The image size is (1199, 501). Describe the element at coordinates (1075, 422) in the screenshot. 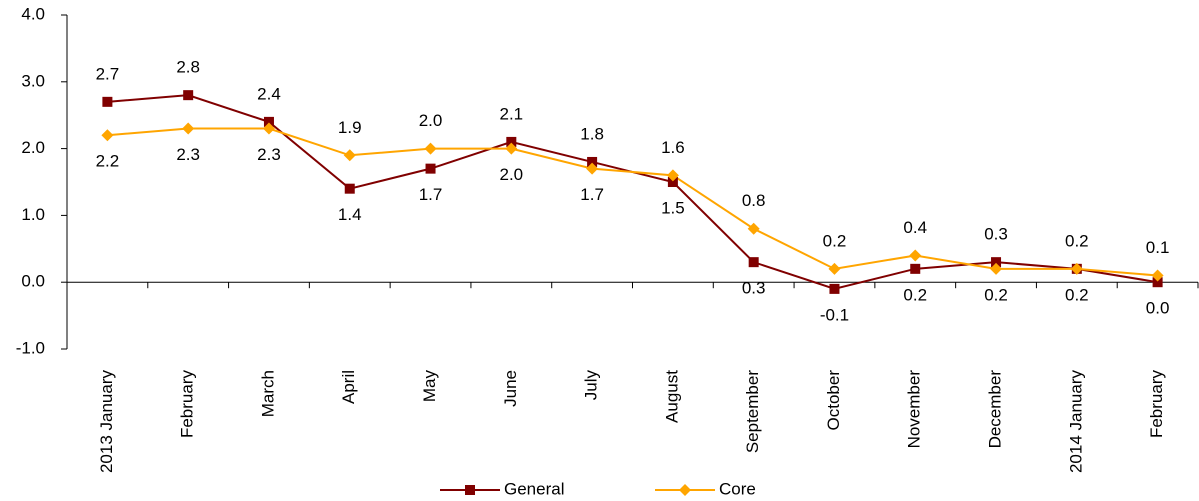

I see `x-tick-label: 2014 January` at that location.